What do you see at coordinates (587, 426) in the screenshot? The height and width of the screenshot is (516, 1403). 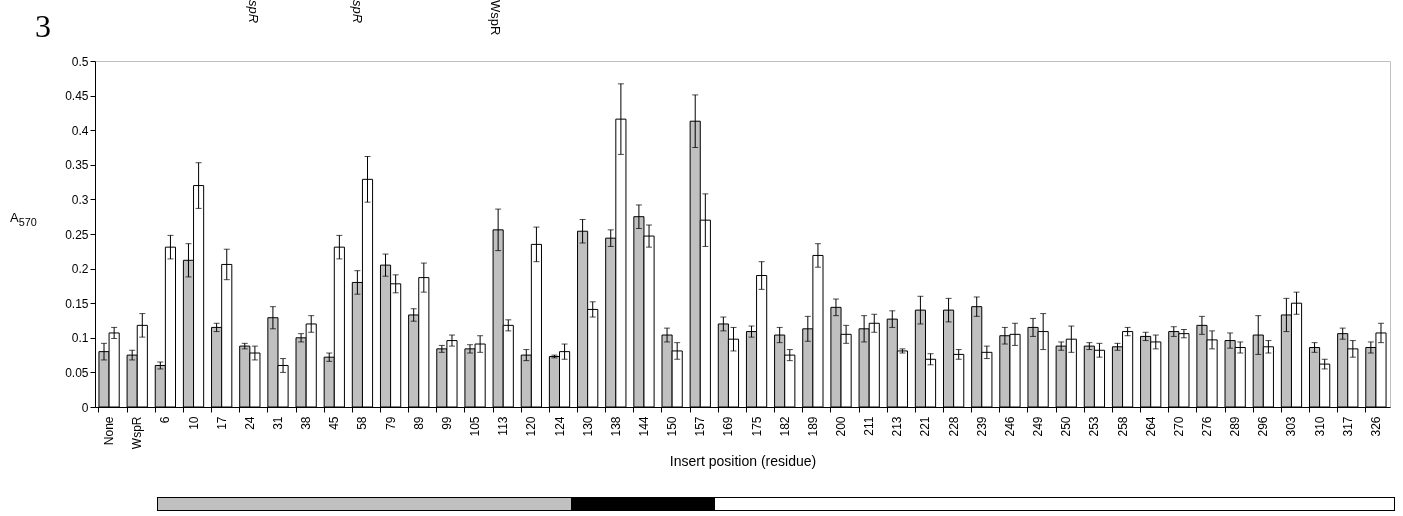 I see `x-tick-label: 130` at bounding box center [587, 426].